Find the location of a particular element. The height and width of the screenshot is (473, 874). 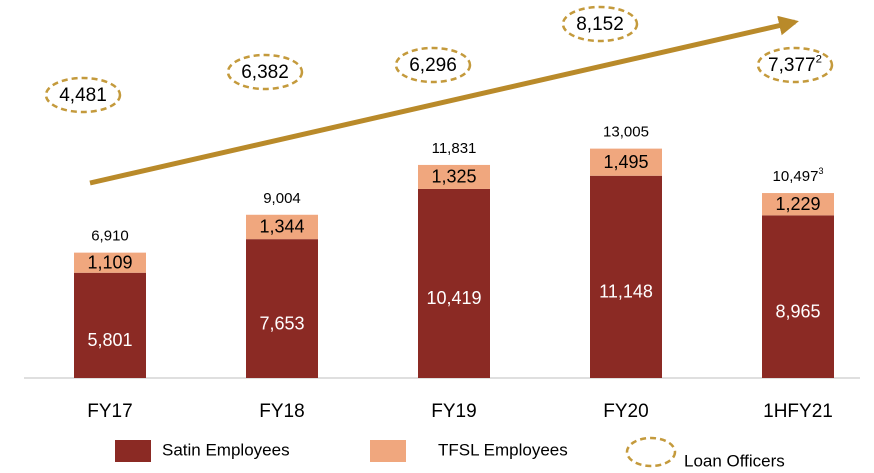

total-label: 6,910 is located at coordinates (110, 236).